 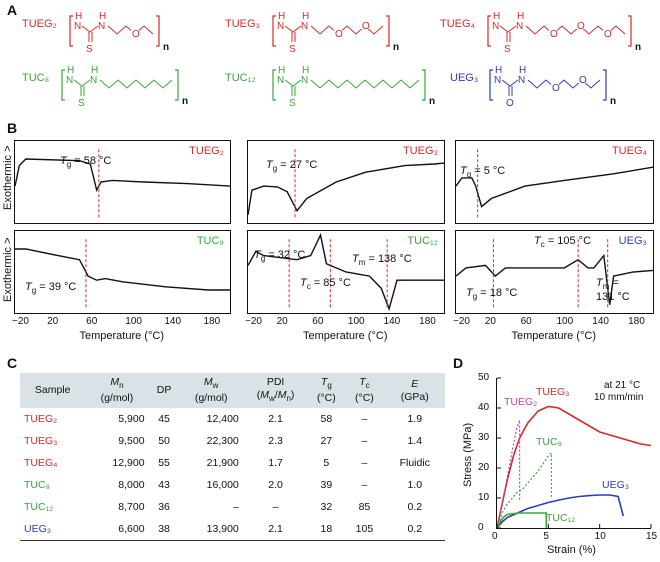 What do you see at coordinates (484, 377) in the screenshot?
I see `y-tick-label: 50` at bounding box center [484, 377].